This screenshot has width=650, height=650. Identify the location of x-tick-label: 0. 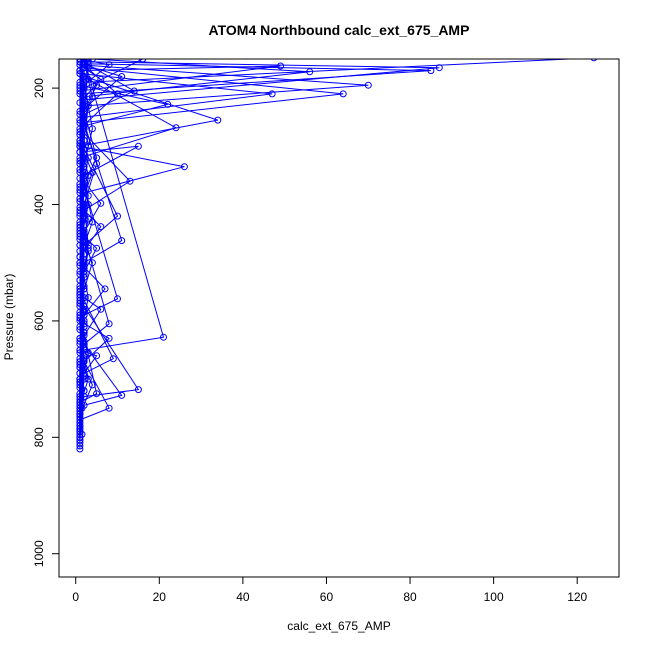
(75, 597).